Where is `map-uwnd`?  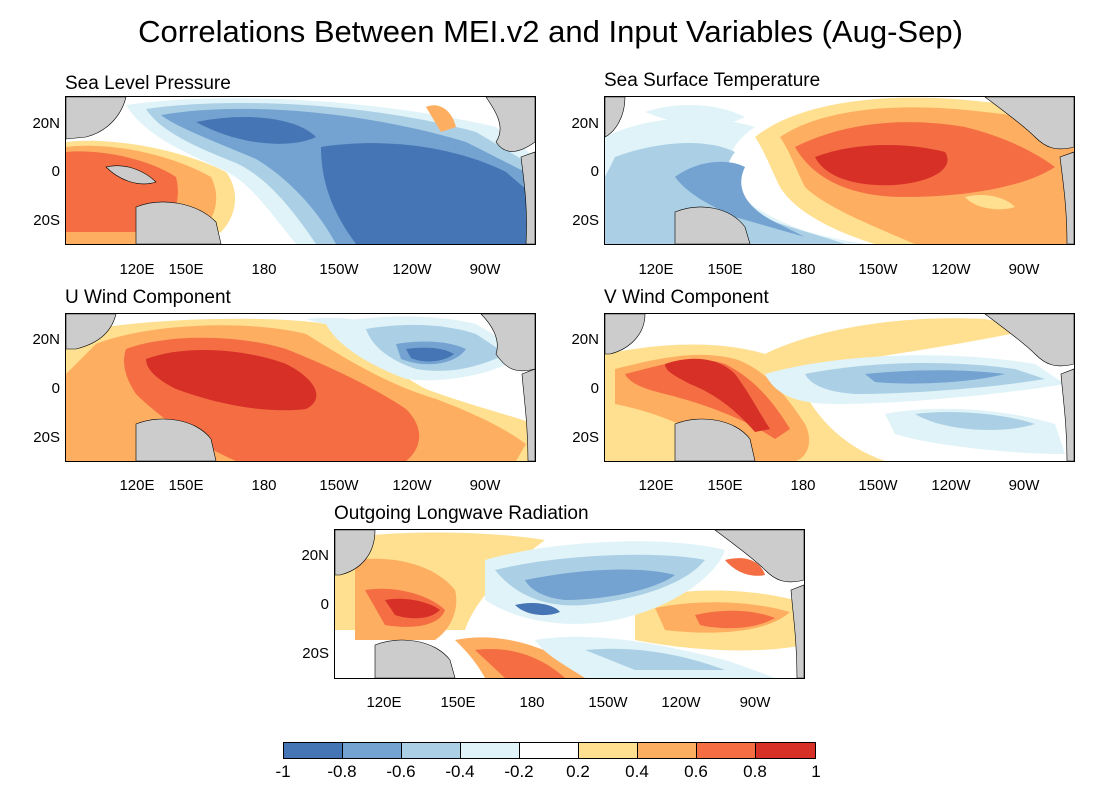
map-uwnd is located at coordinates (300, 387).